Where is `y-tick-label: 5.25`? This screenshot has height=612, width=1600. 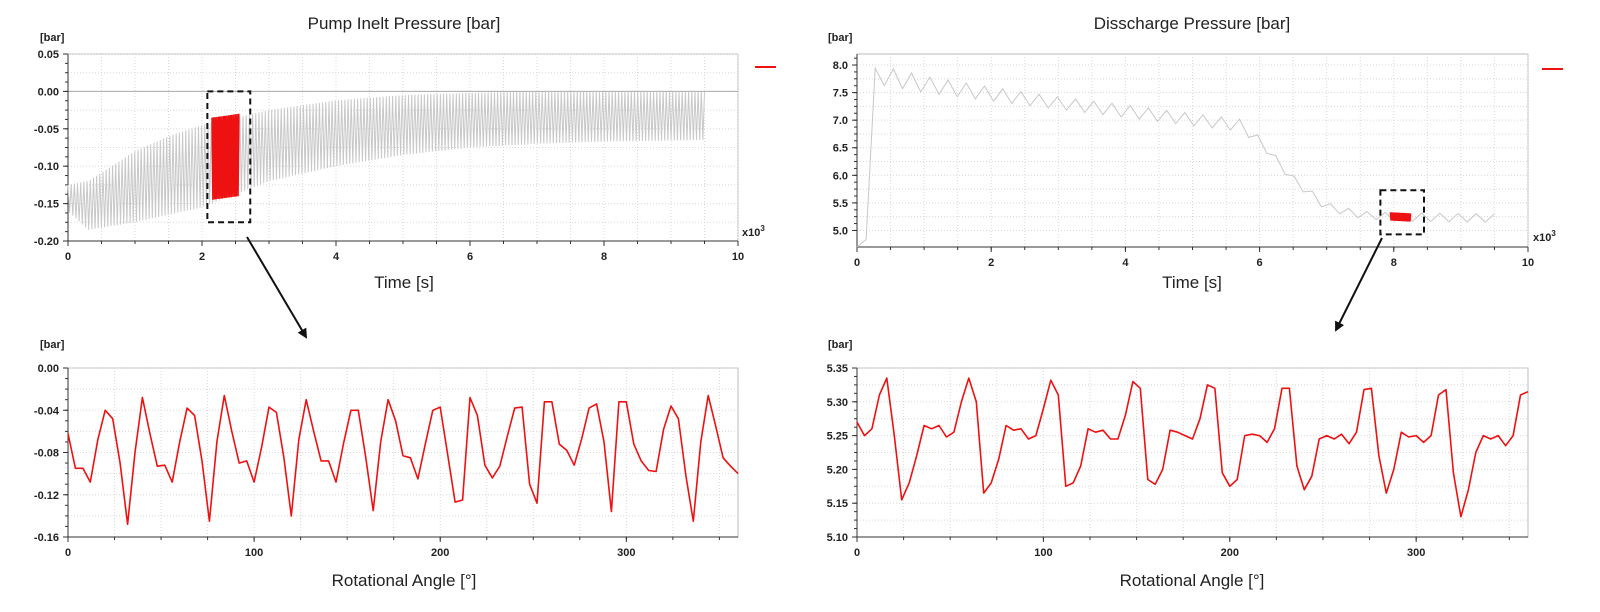 y-tick-label: 5.25 is located at coordinates (837, 437).